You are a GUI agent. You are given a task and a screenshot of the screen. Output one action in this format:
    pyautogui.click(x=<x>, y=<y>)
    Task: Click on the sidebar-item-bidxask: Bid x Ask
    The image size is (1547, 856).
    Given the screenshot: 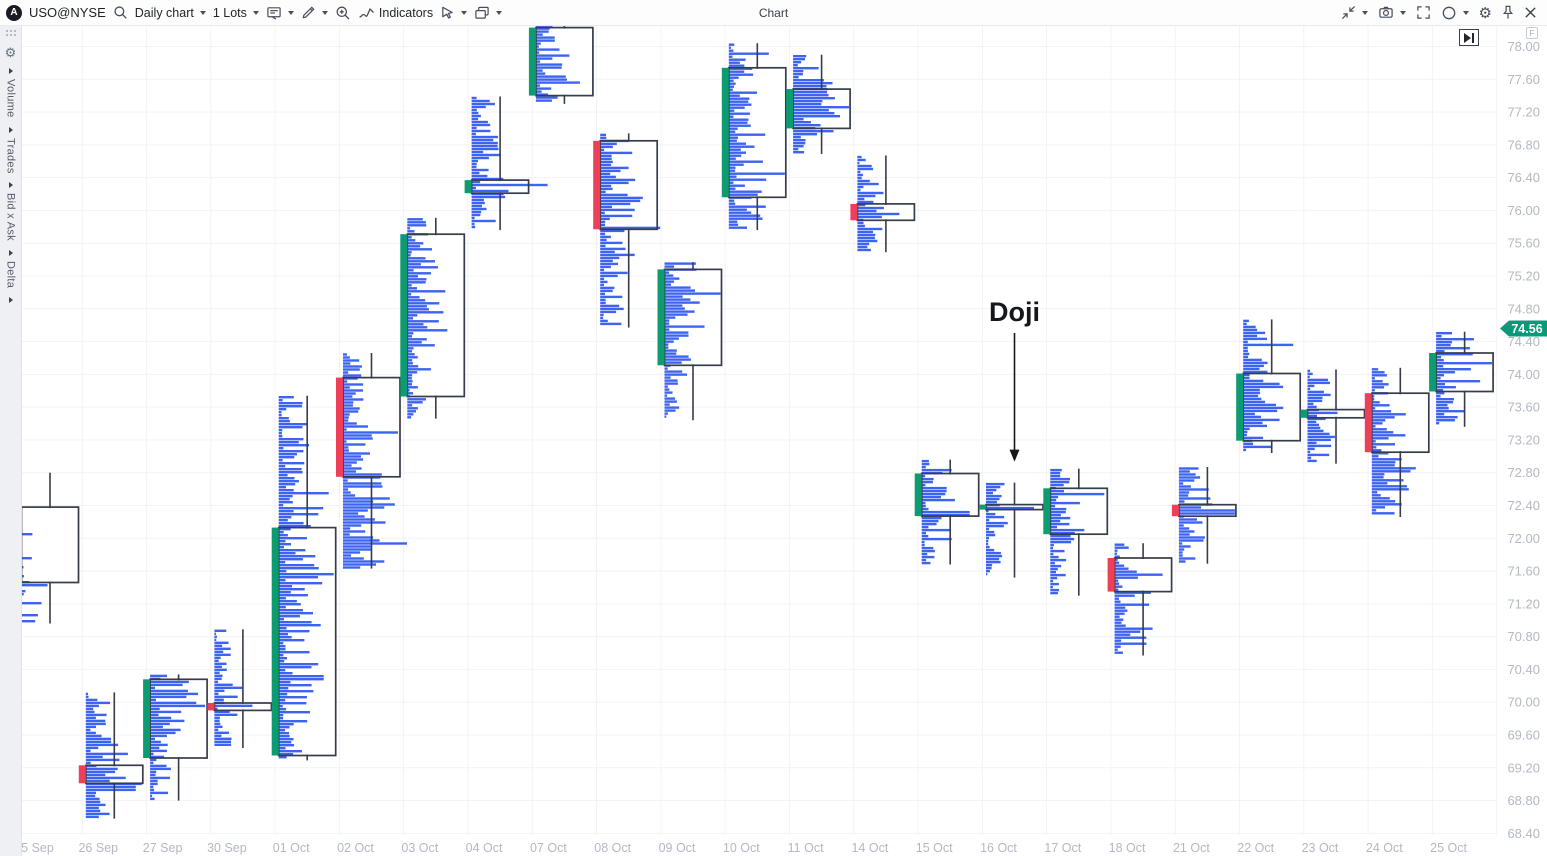 What is the action you would take?
    pyautogui.click(x=10, y=217)
    